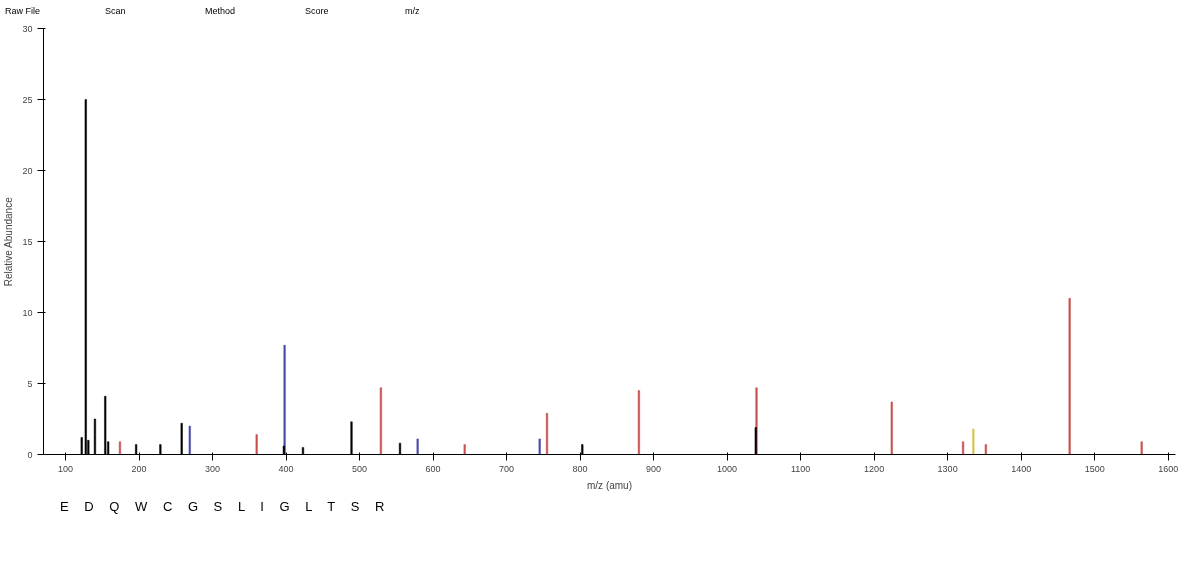  What do you see at coordinates (1168, 468) in the screenshot?
I see `x-tick-label: 1600` at bounding box center [1168, 468].